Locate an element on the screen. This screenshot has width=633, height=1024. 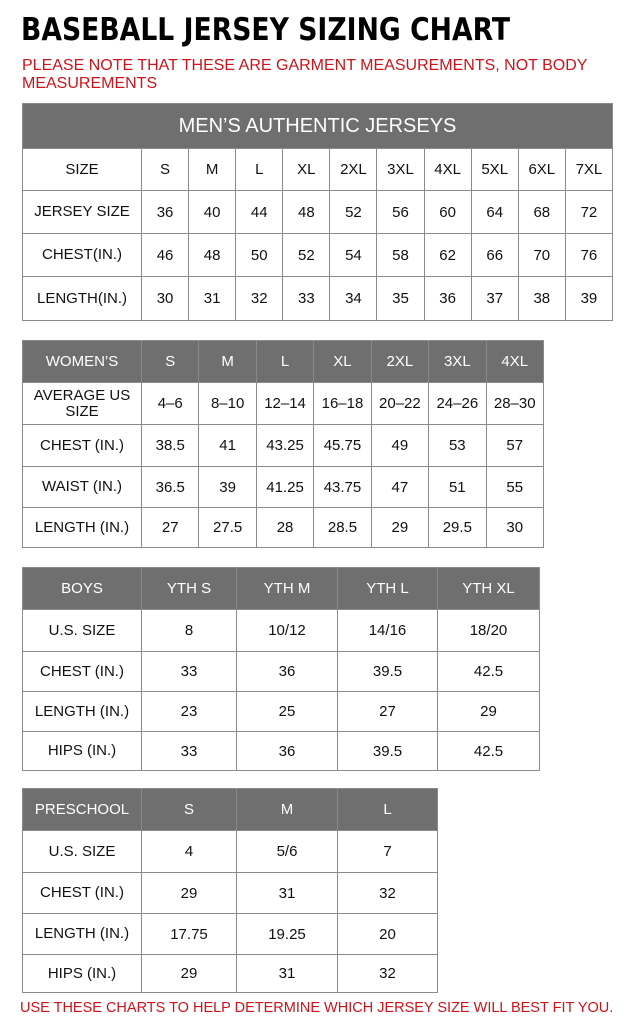
table-cell: 45.75 is located at coordinates (342, 445).